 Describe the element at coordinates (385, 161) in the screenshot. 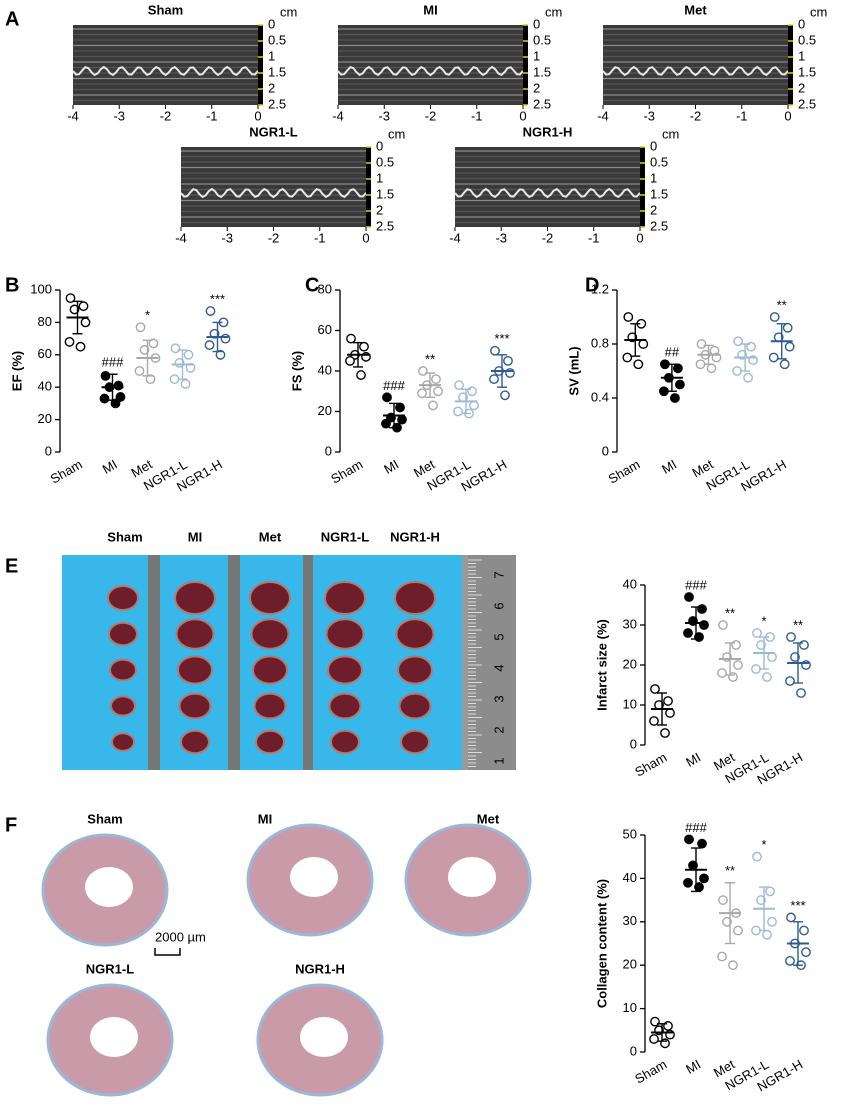

I see `y-tick-label: 0.5` at that location.